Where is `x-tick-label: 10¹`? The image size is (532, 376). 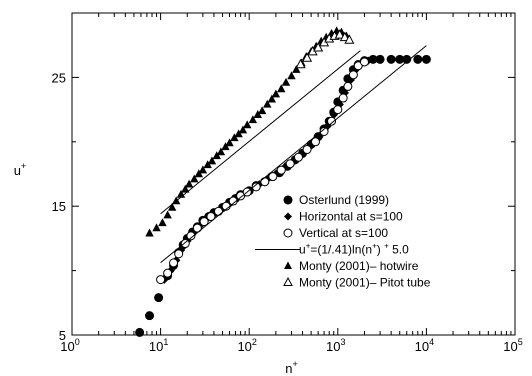 x-tick-label: 10¹ is located at coordinates (158, 345).